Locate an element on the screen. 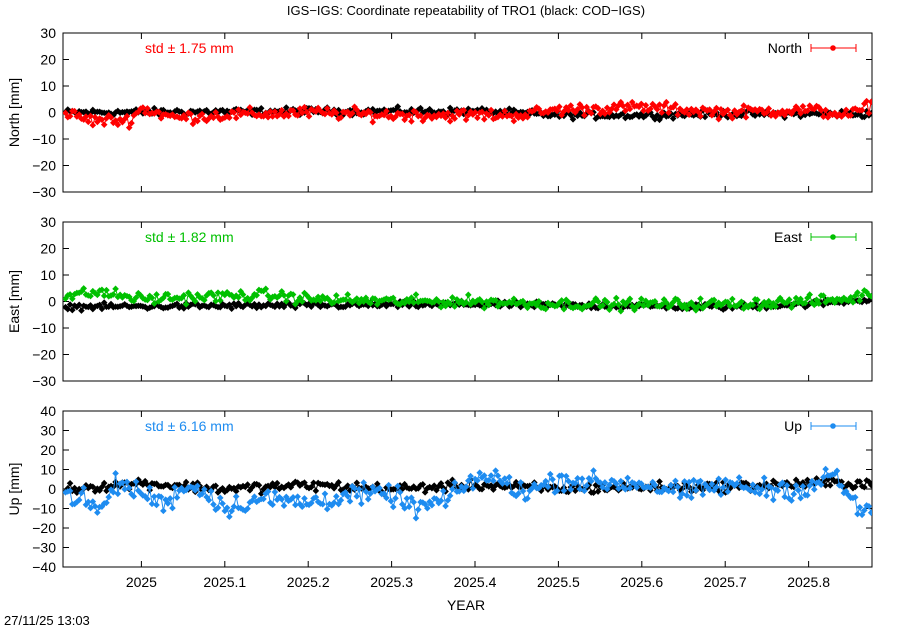 The height and width of the screenshot is (630, 900). up-series-area is located at coordinates (467, 493).